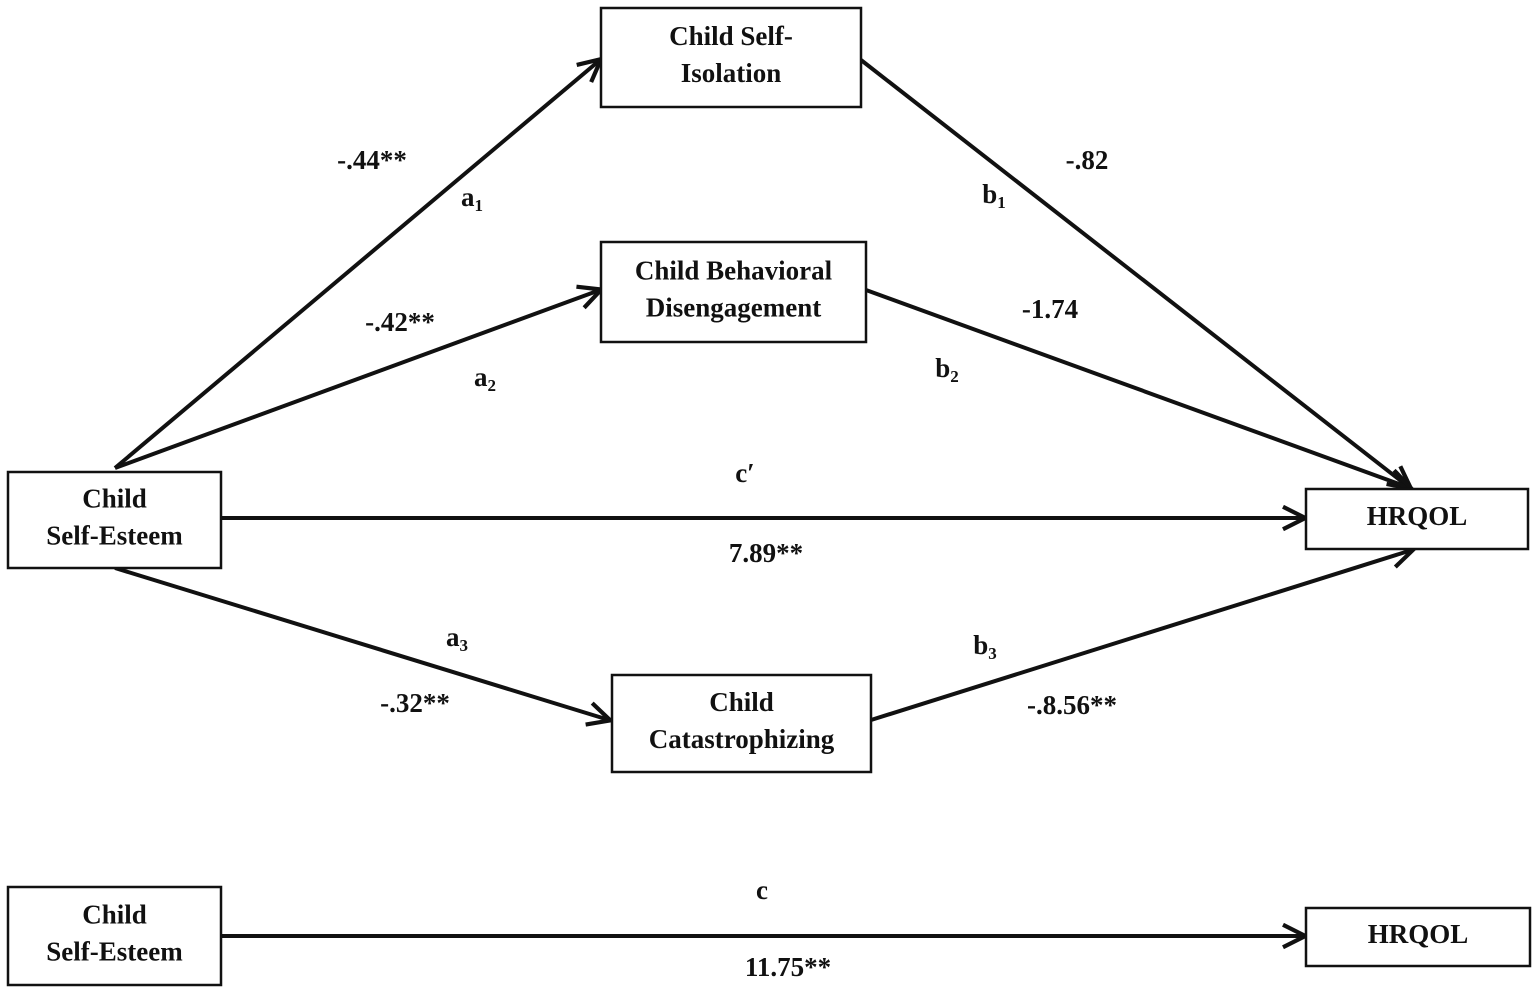 Image resolution: width=1536 pixels, height=994 pixels. Describe the element at coordinates (415, 703) in the screenshot. I see `coefficient: -.32**` at that location.